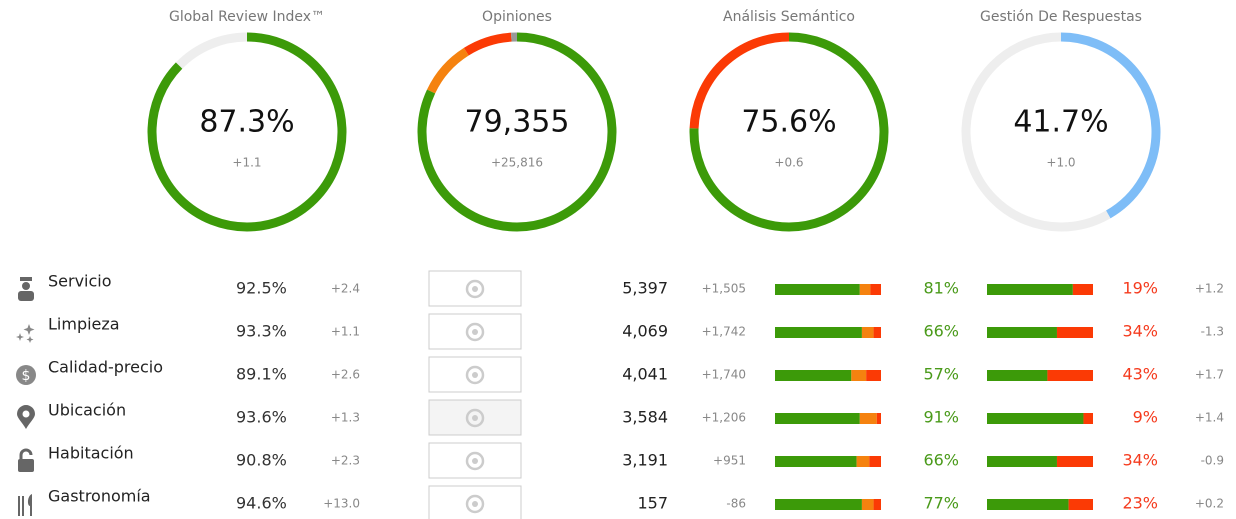 The width and height of the screenshot is (1236, 519). What do you see at coordinates (1140, 503) in the screenshot?
I see `negative-label: 23%` at bounding box center [1140, 503].